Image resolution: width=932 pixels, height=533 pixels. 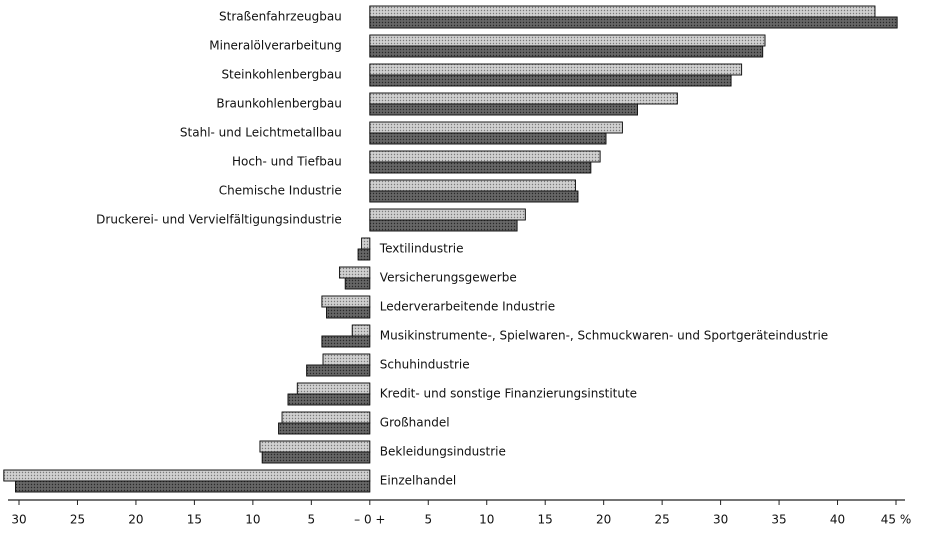 I want to click on category-label: Lederverarbeitende Industrie, so click(x=467, y=307).